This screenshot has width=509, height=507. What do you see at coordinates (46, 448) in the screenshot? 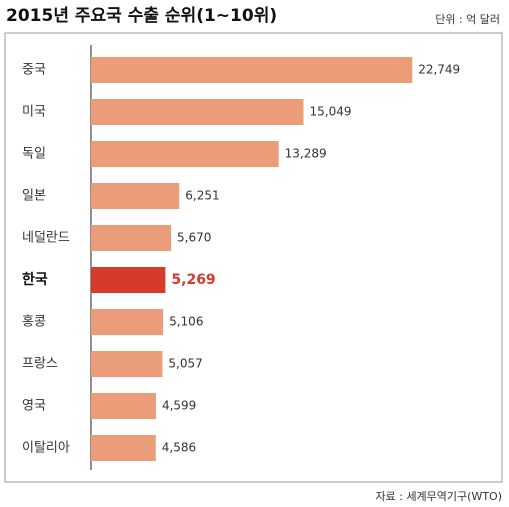
I see `category-label: 이탈리아` at bounding box center [46, 448].